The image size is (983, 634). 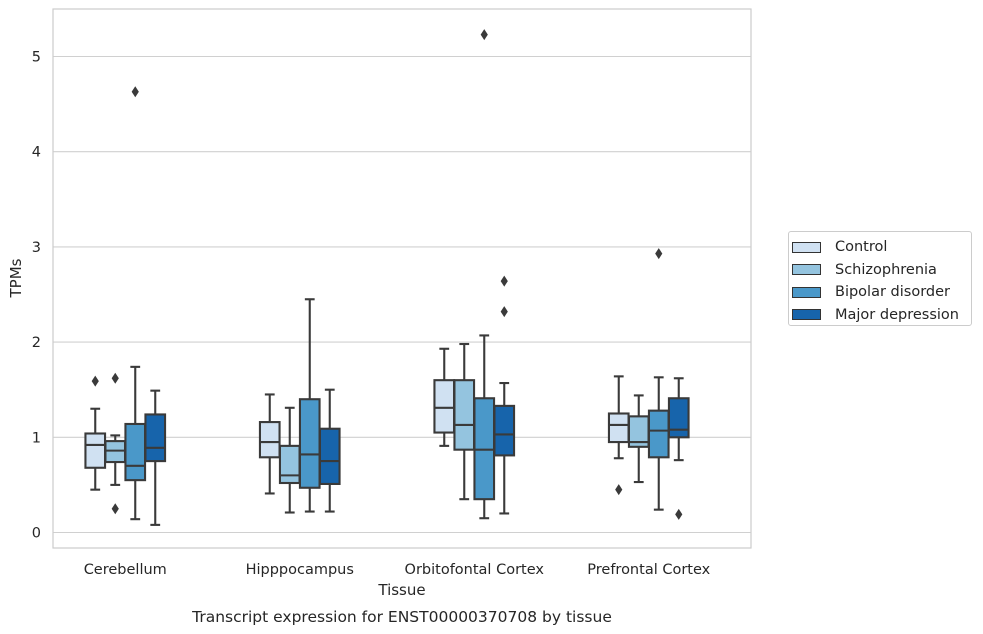 What do you see at coordinates (36, 296) in the screenshot?
I see `y-axis-ticks: 0 1 2 3 4 5` at bounding box center [36, 296].